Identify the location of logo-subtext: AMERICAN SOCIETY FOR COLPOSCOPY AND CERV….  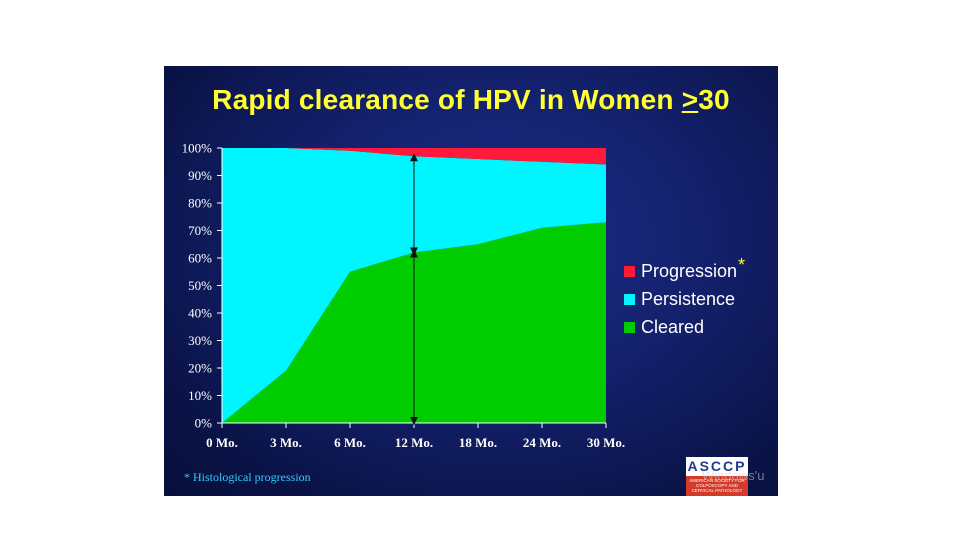
(717, 485).